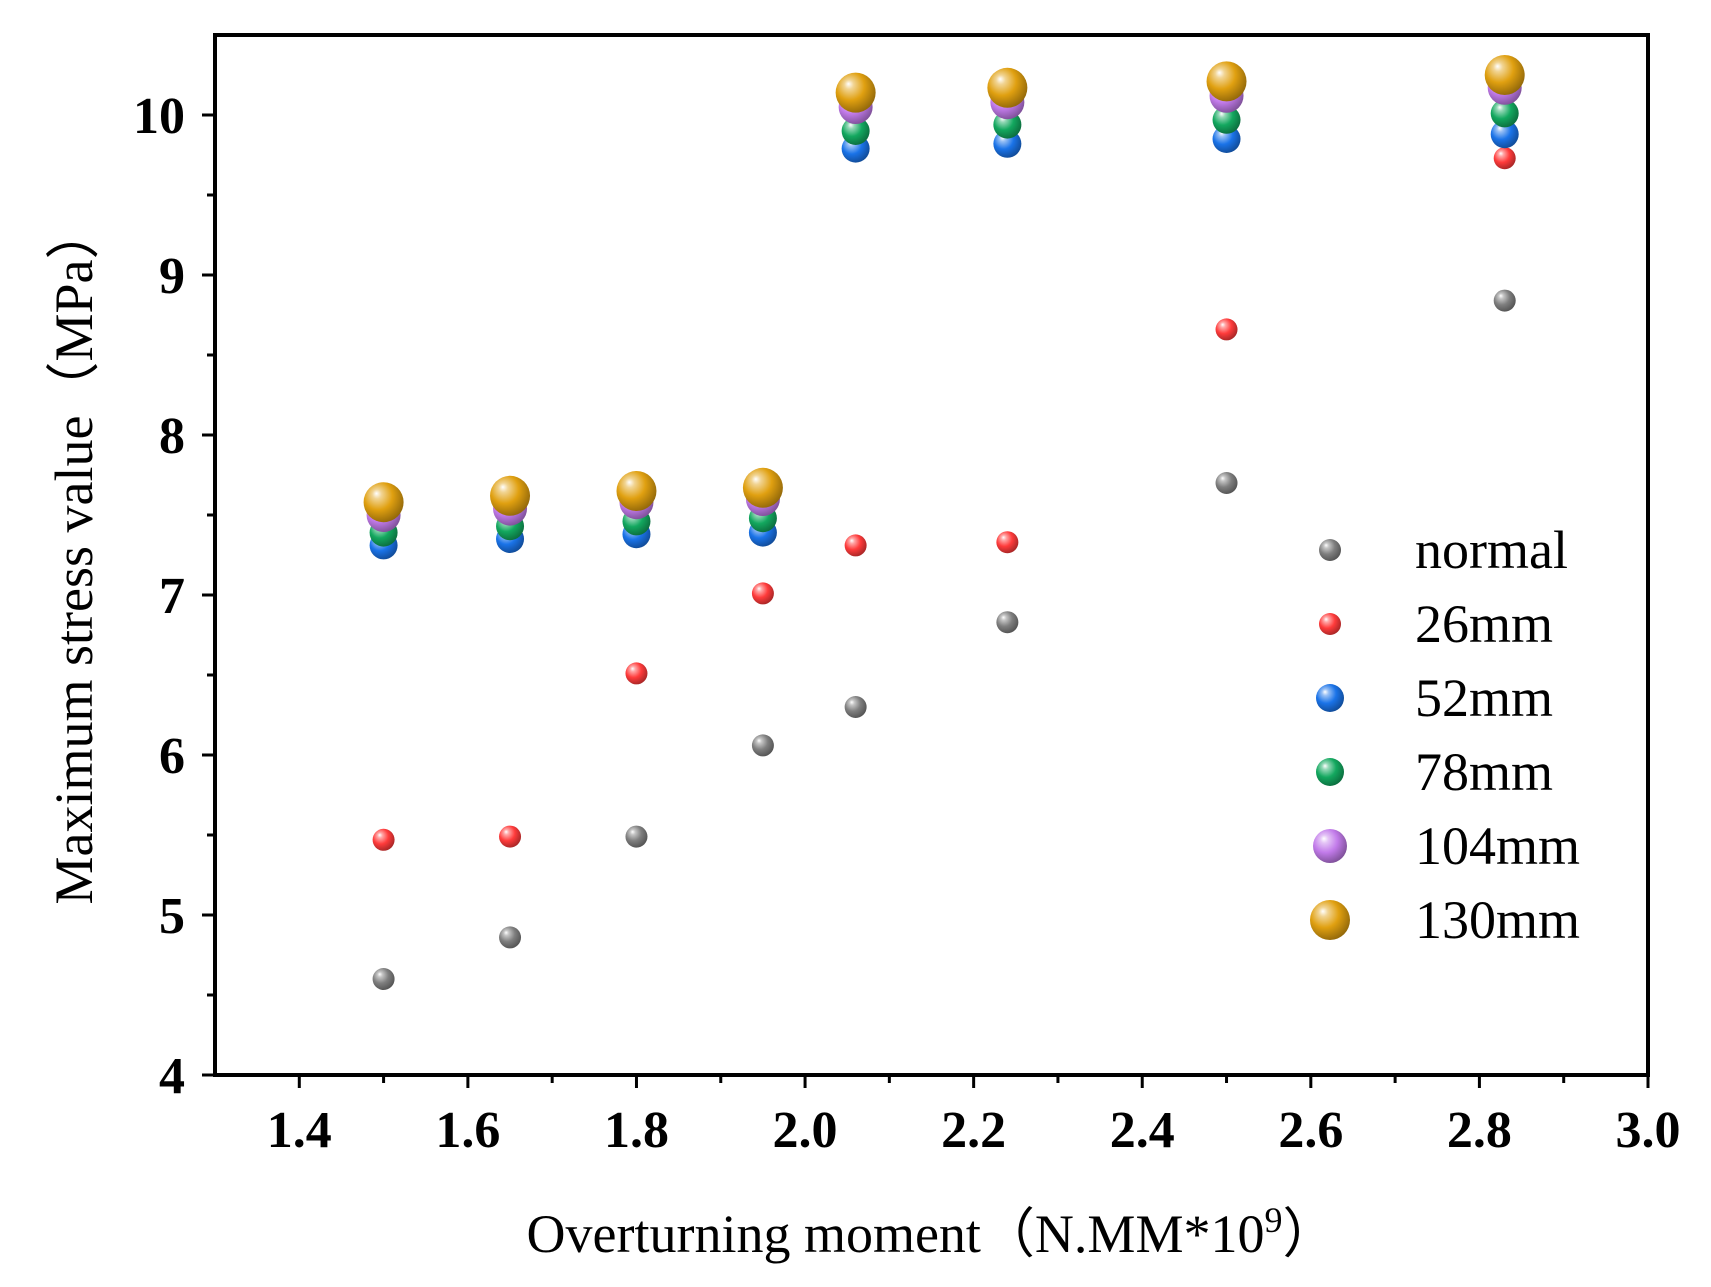 This screenshot has height=1287, width=1711. Describe the element at coordinates (1330, 772) in the screenshot. I see `legend-marker-78mm` at that location.